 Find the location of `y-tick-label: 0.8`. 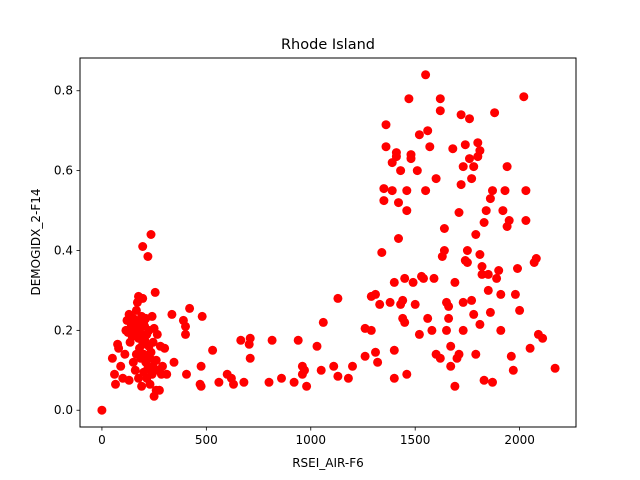

y-tick-label: 0.8 is located at coordinates (63, 91).